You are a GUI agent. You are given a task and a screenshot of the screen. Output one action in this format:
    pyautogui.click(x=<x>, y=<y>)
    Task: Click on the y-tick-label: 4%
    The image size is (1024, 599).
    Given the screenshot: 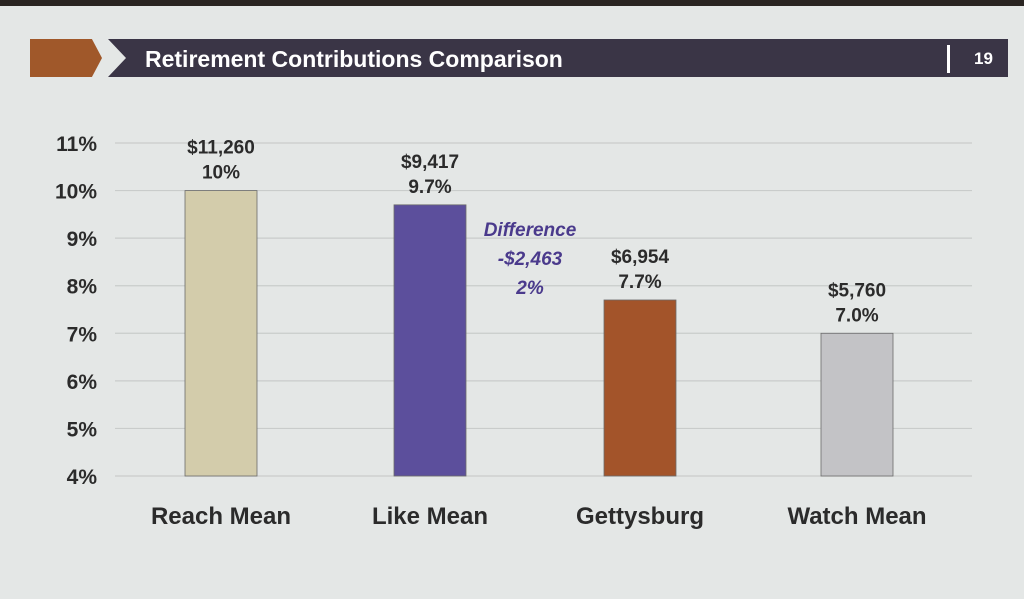 What is the action you would take?
    pyautogui.click(x=82, y=477)
    